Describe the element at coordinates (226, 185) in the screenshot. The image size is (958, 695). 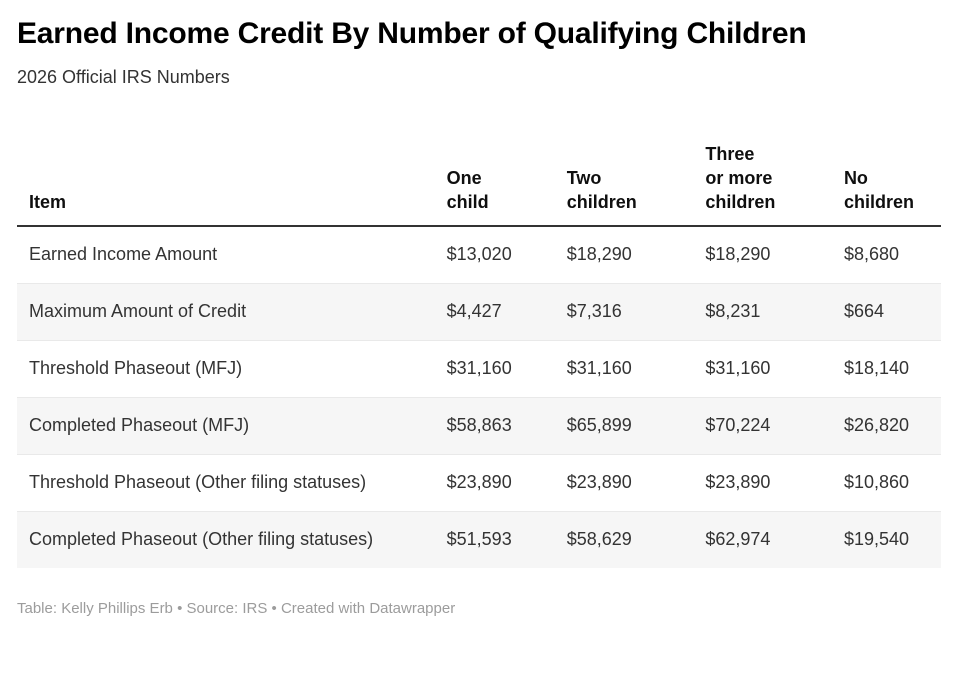
I see `column-header-item: Item` at that location.